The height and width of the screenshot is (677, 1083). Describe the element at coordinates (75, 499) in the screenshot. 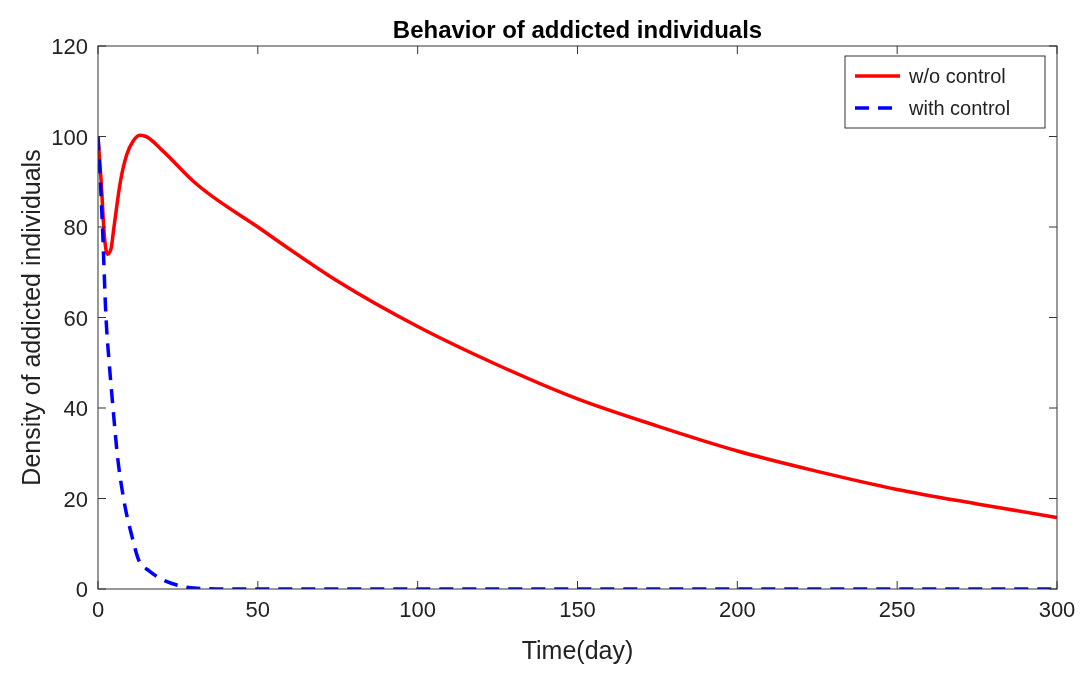

I see `y-tick-label: 20` at that location.